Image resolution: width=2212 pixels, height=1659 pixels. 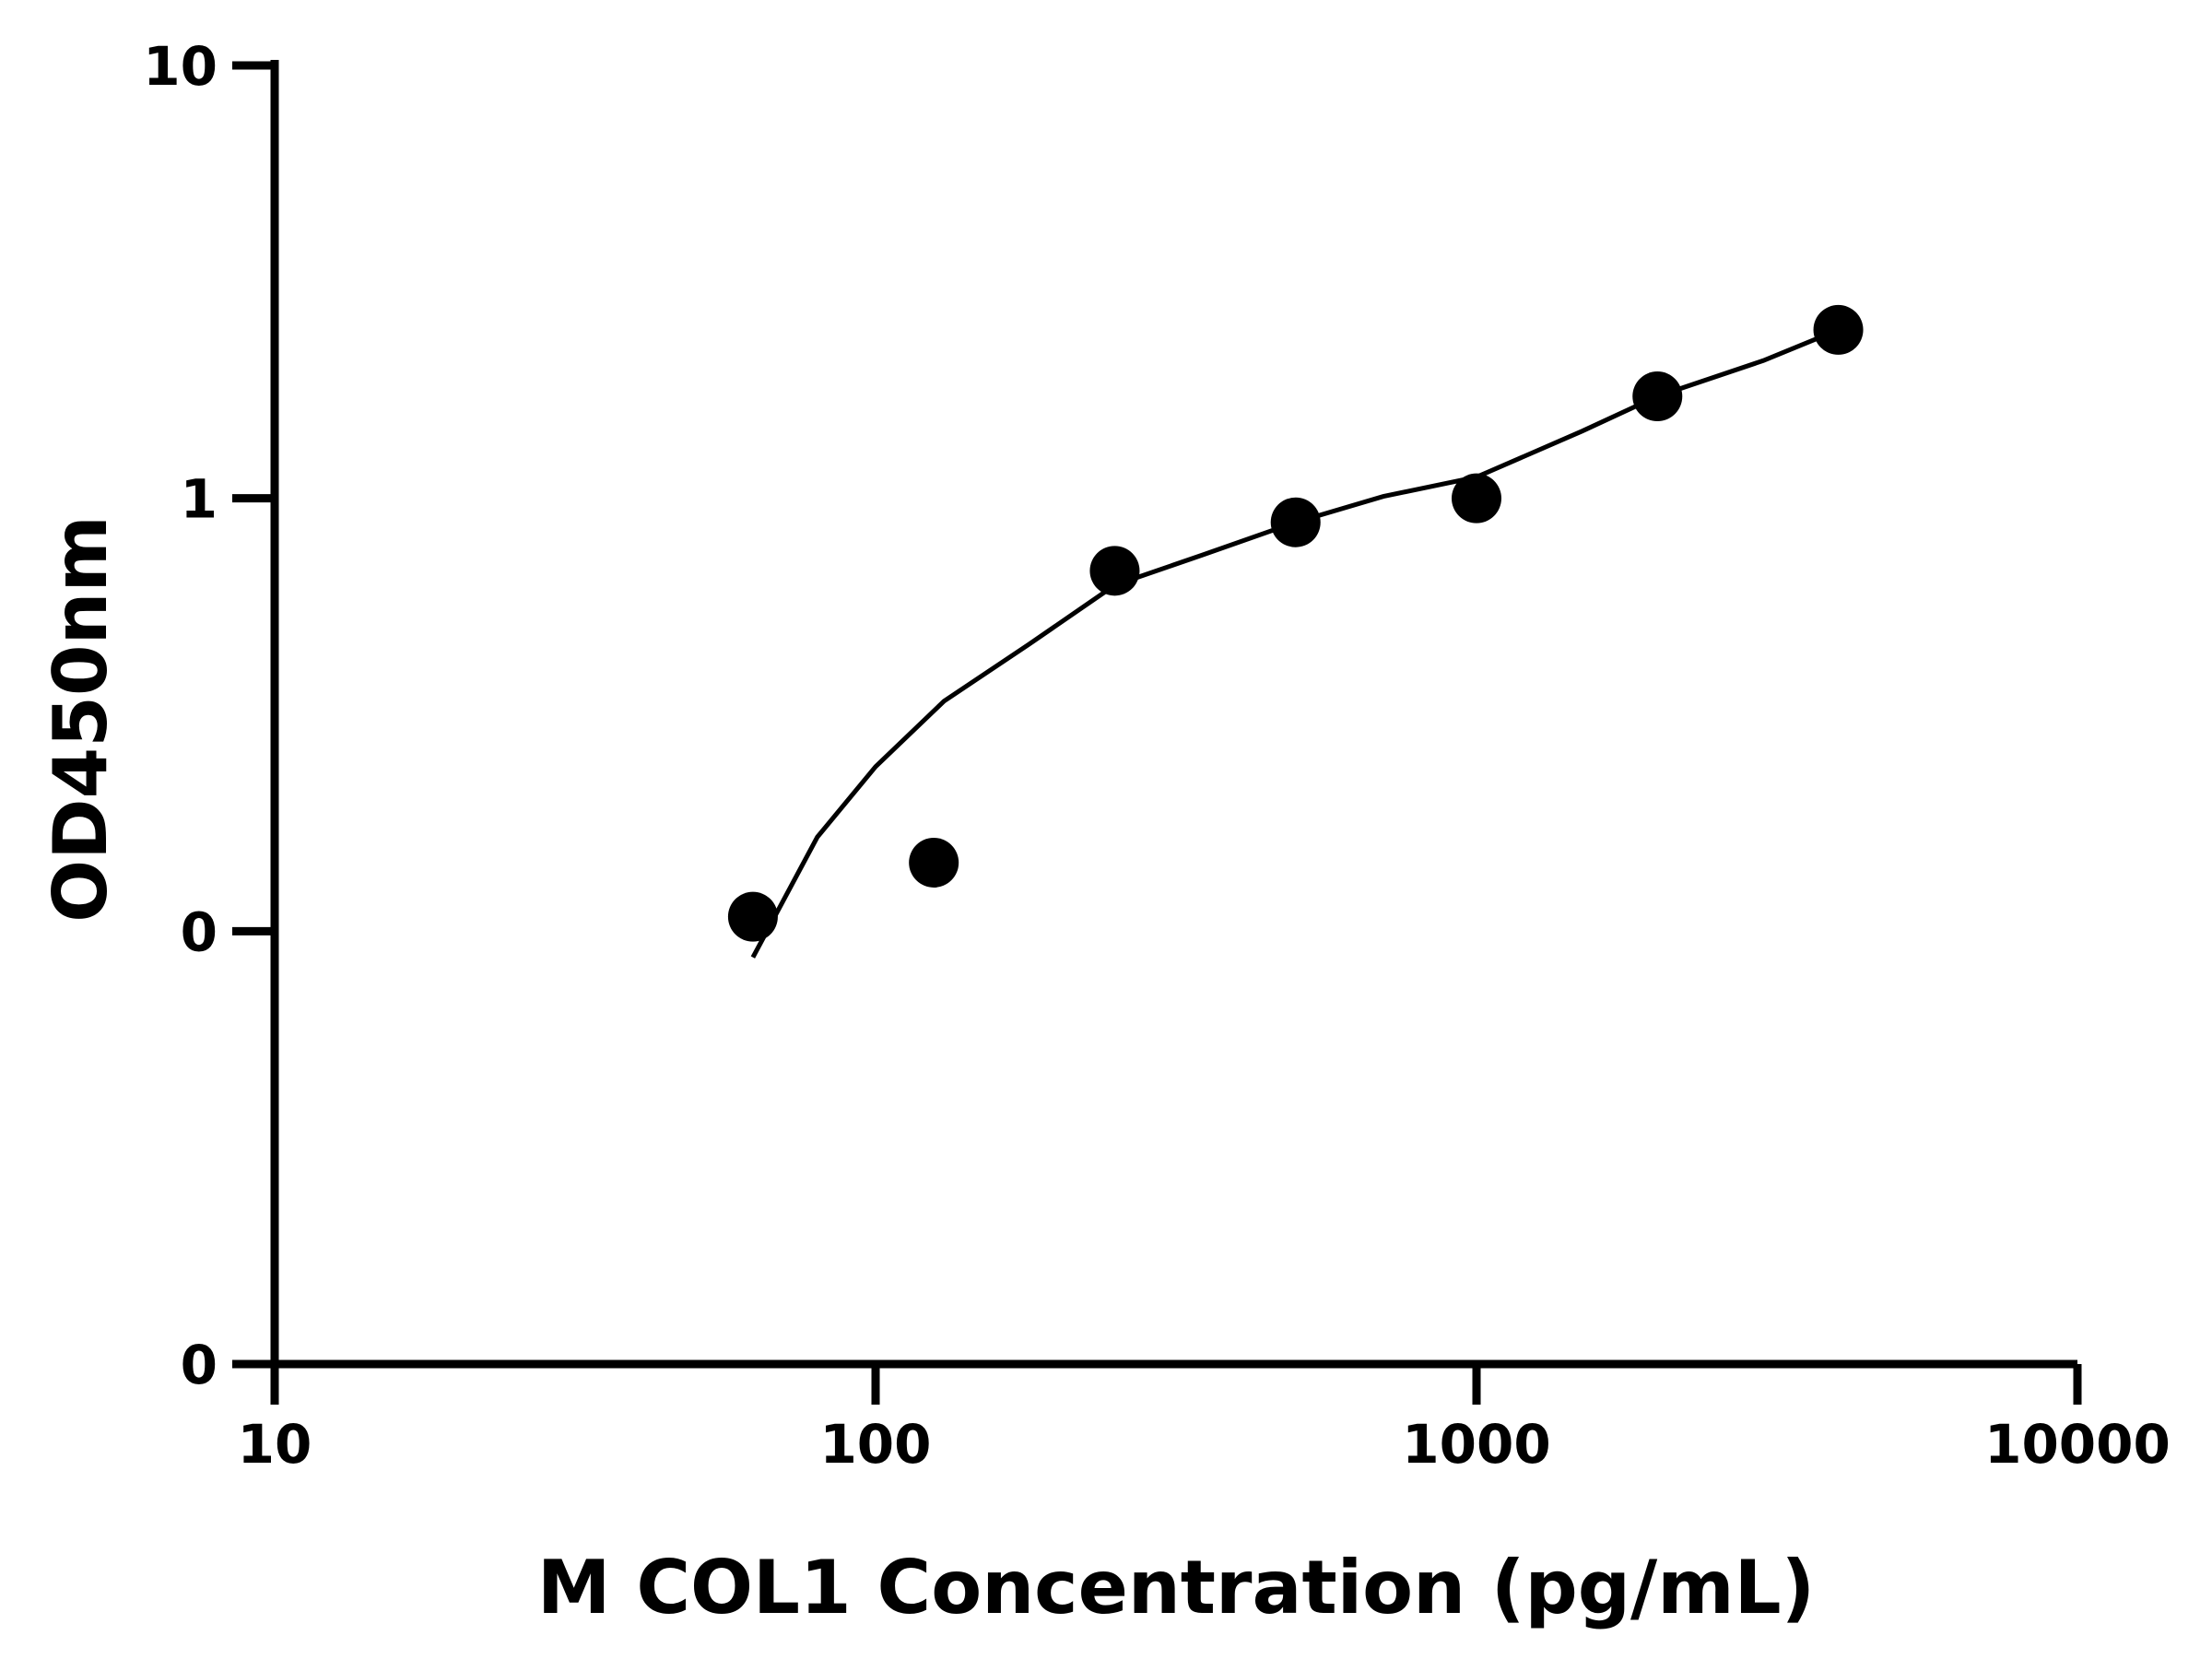 I want to click on x-ticks: 10 100 1000 10000, so click(x=1204, y=1420).